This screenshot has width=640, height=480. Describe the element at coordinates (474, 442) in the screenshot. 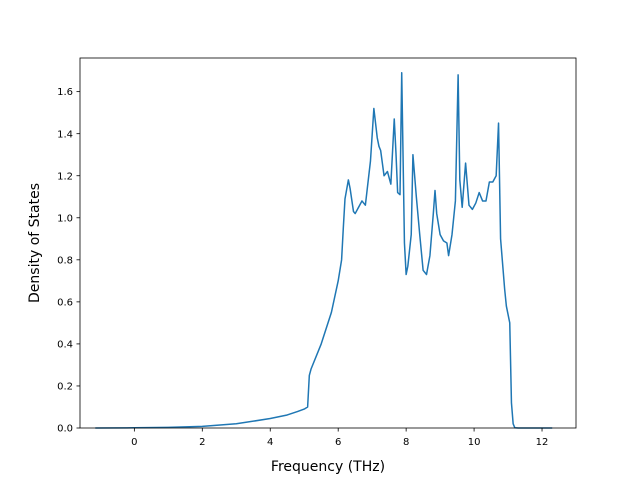

I see `x-tick-label: 10` at that location.